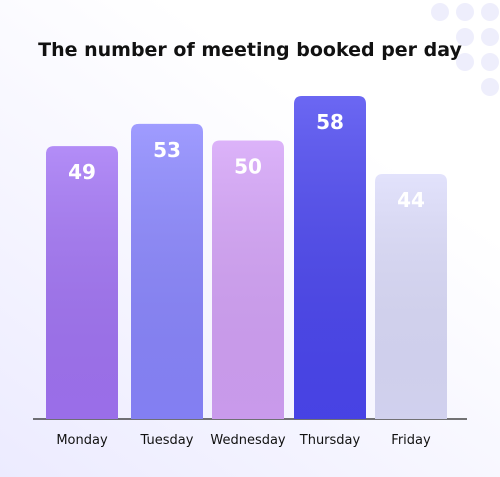  Describe the element at coordinates (248, 167) in the screenshot. I see `value-label: 50` at that location.